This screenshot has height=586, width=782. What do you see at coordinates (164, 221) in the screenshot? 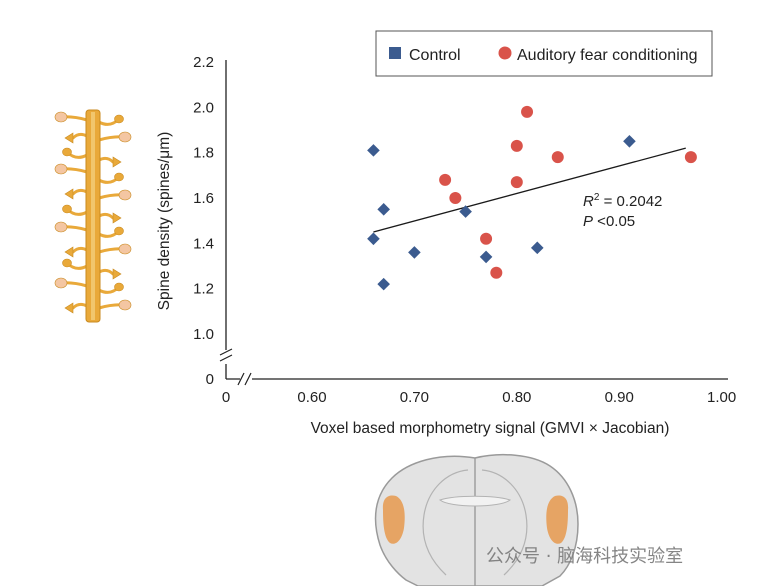
I see `y-axis-label: Spine density (spines/μm)` at bounding box center [164, 221].